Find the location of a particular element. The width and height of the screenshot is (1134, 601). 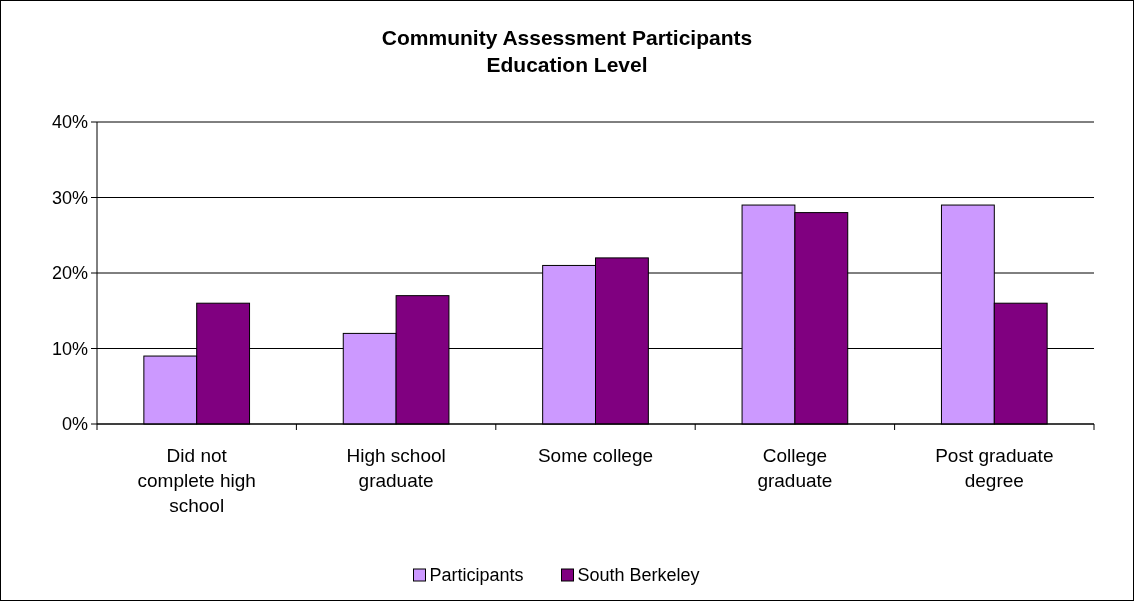

y-tick-label: 20% is located at coordinates (69, 273).